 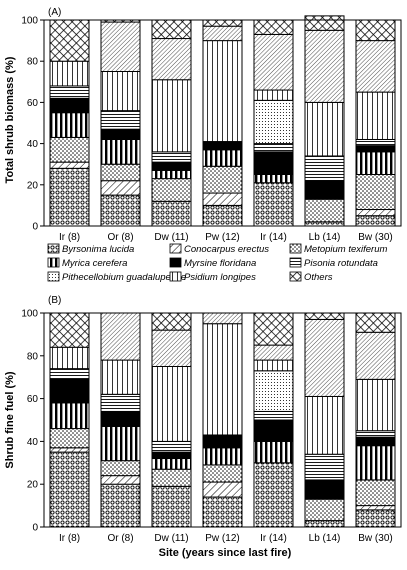 What do you see at coordinates (33, 103) in the screenshot?
I see `panel-a-y-tick-label: 60` at bounding box center [33, 103].